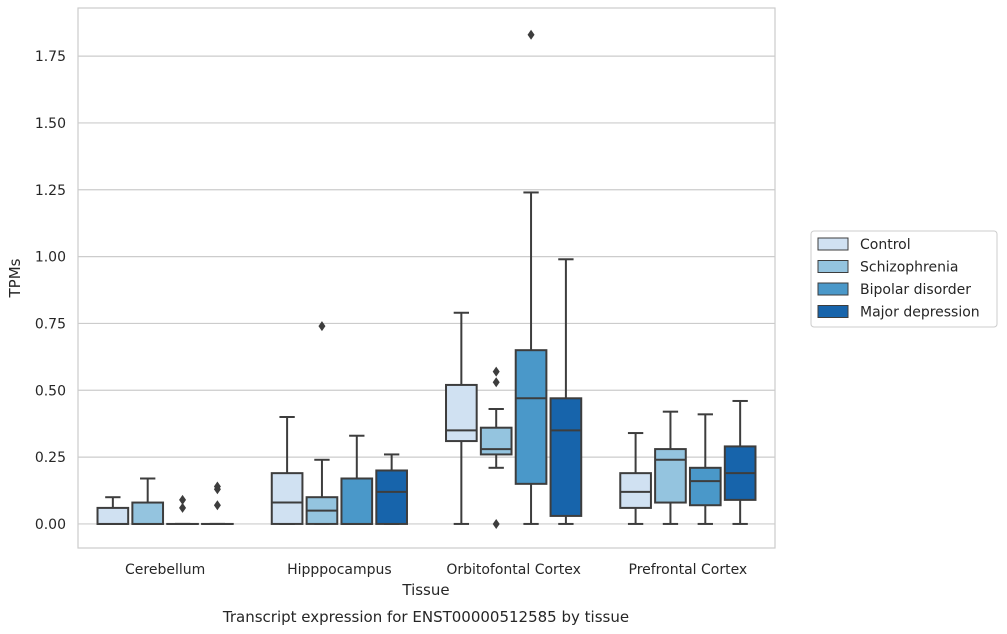 This screenshot has width=1007, height=634. I want to click on y-tick-label: 0.50, so click(50, 391).